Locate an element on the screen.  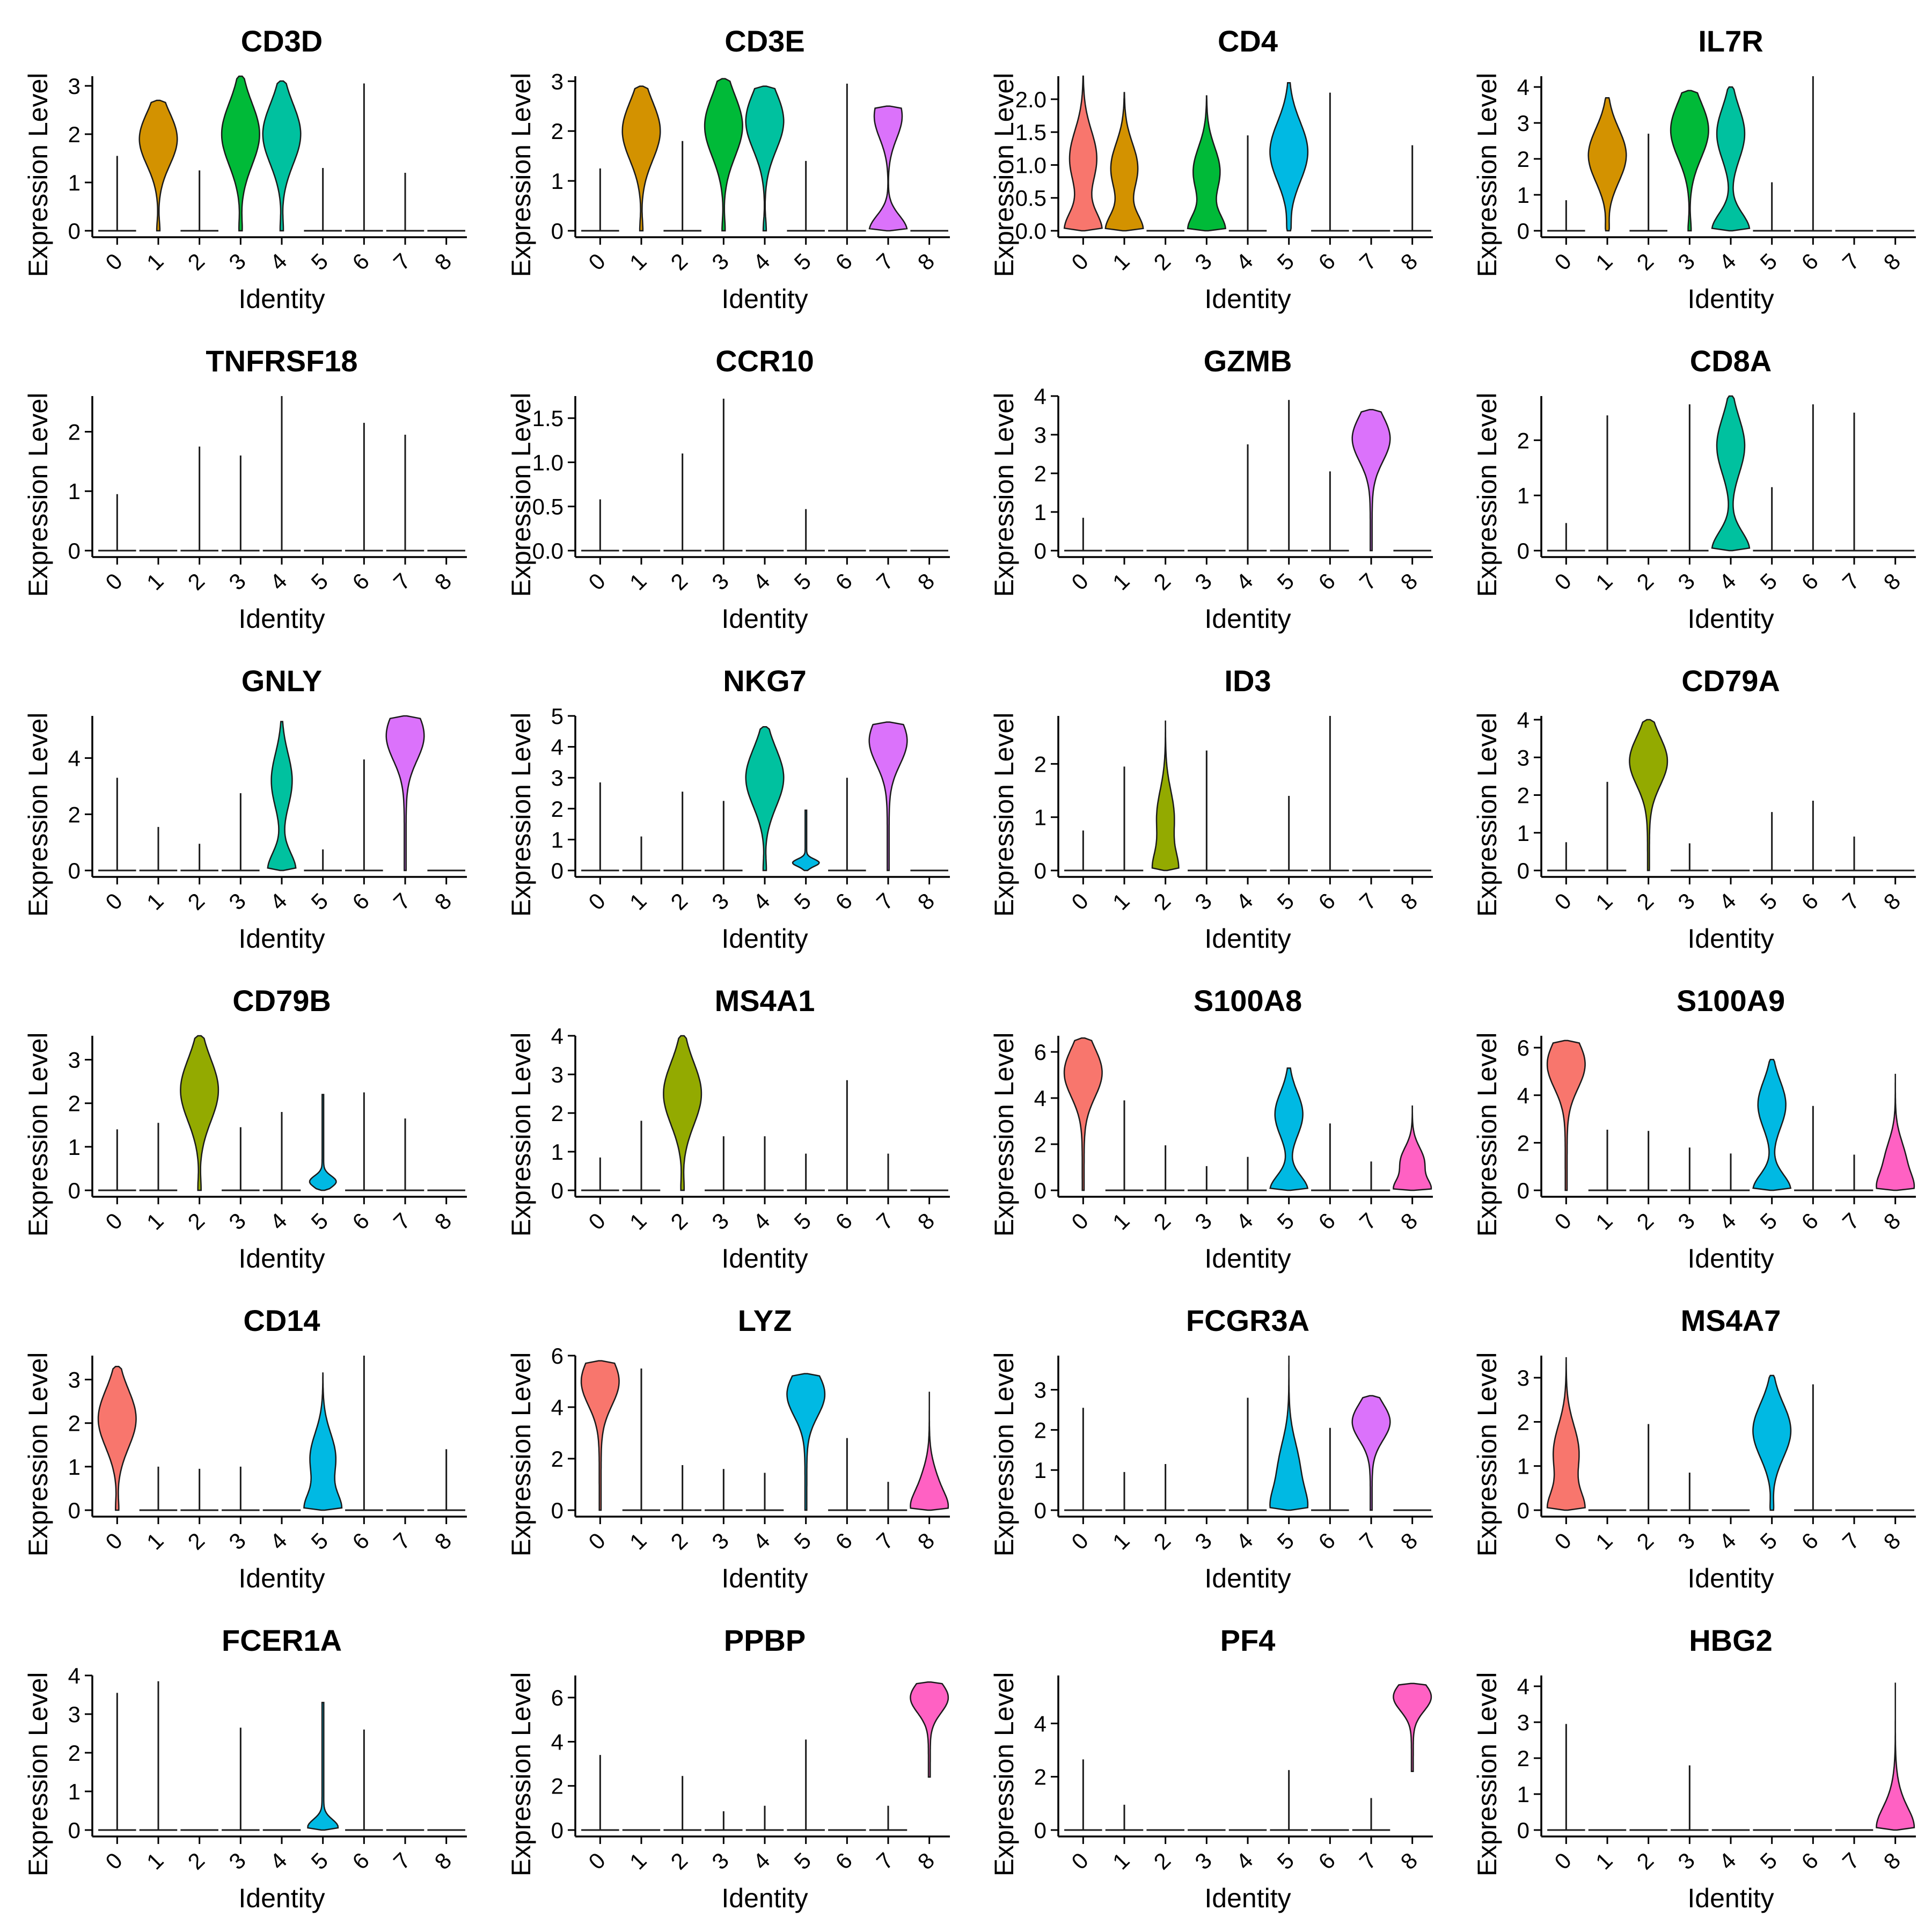
y-tick-label: 2.0 is located at coordinates (1030, 99).